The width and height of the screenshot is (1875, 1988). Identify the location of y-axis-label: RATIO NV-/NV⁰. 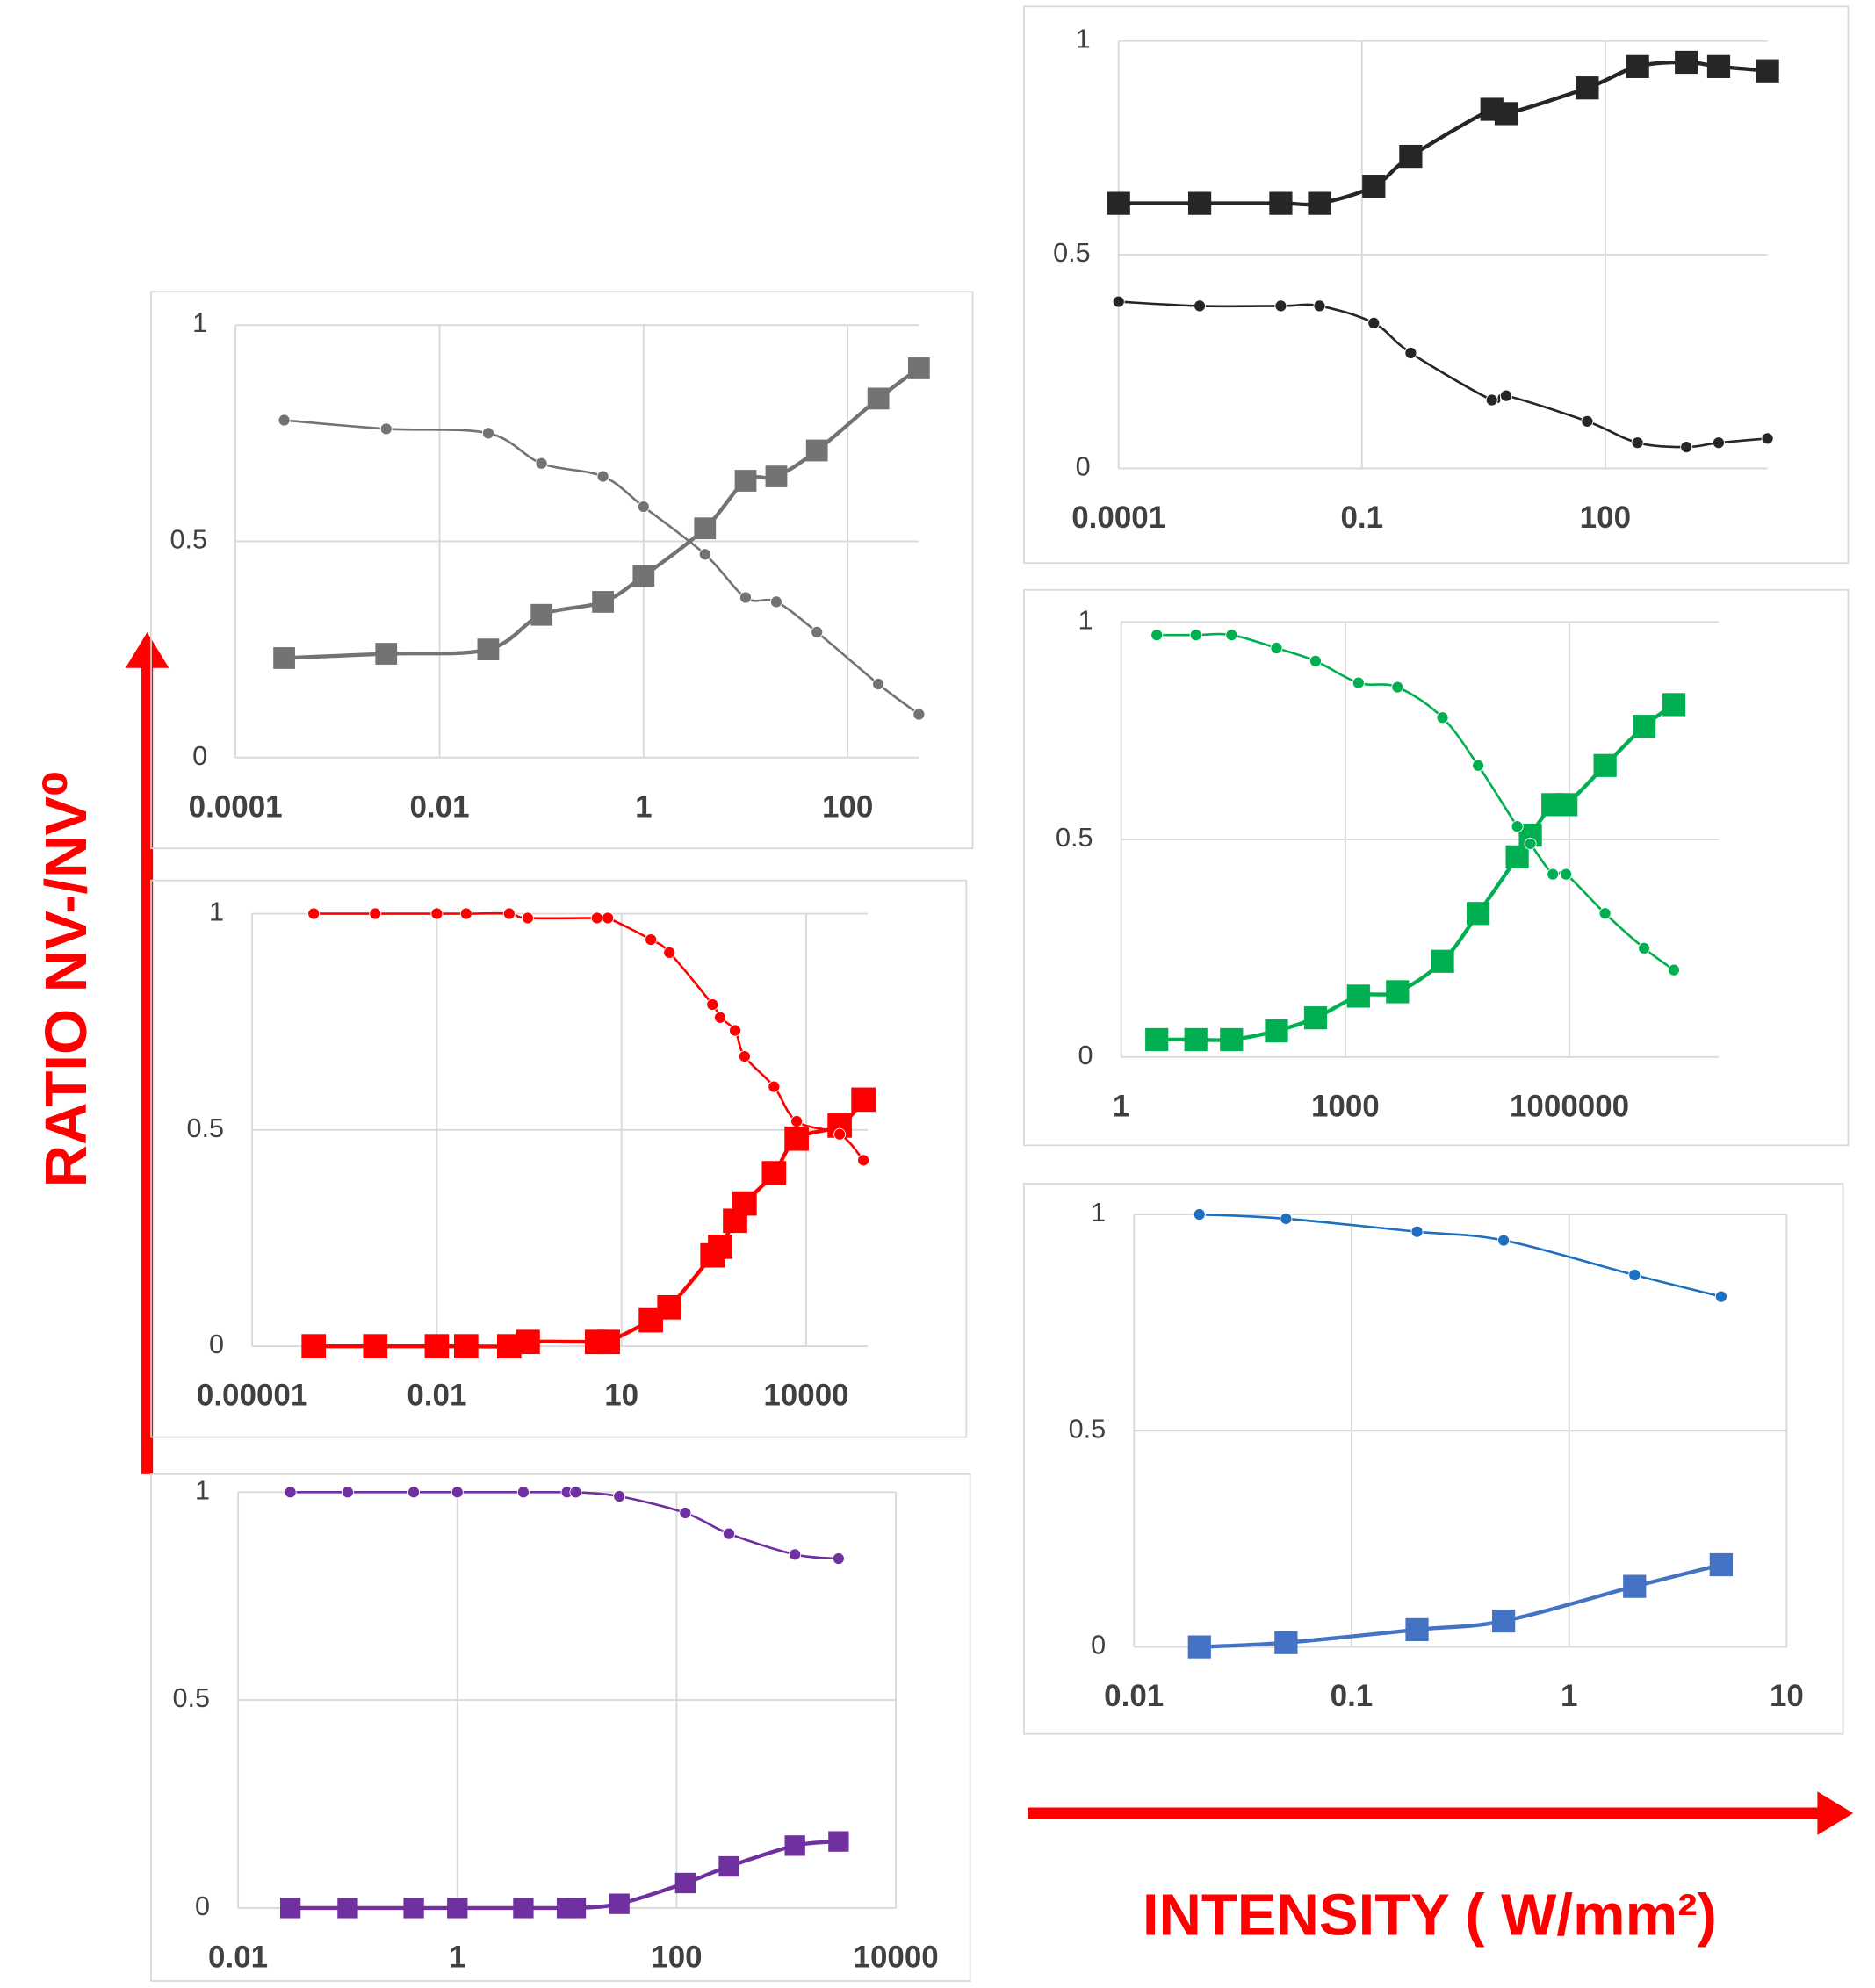
(66, 978).